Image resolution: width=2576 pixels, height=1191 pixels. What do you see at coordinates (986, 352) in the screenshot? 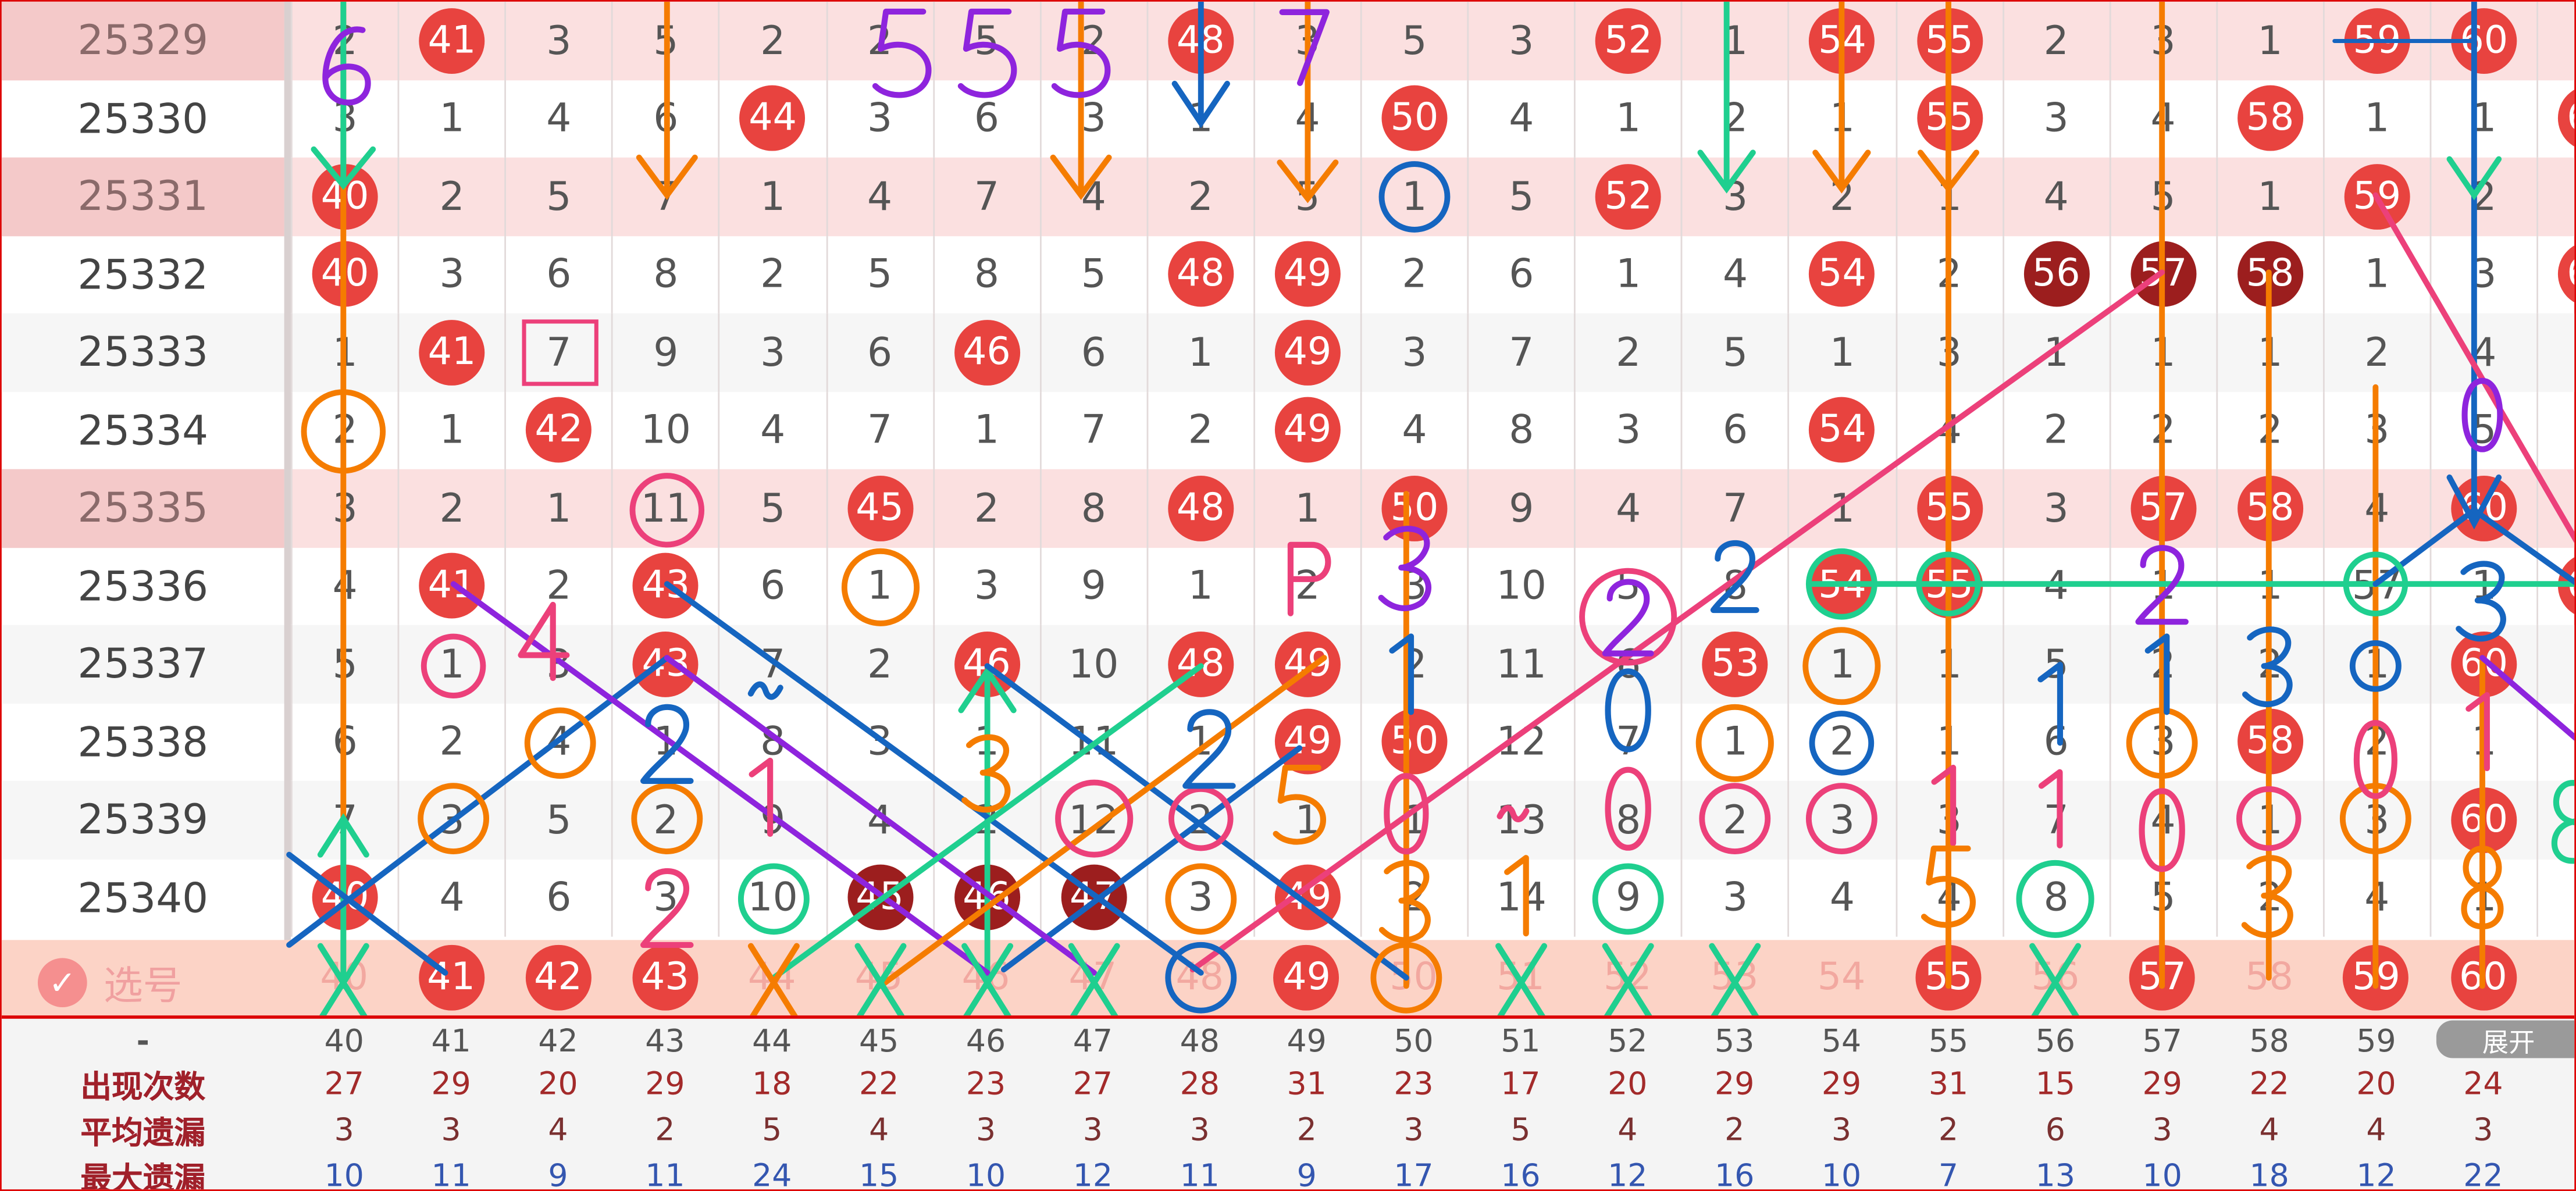
I see `number-ball: 46` at bounding box center [986, 352].